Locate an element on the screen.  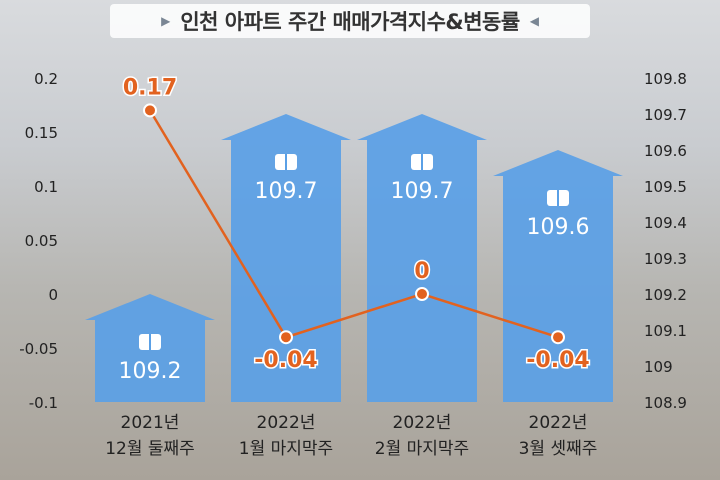
right-tick-label: 109.3 is located at coordinates (665, 259).